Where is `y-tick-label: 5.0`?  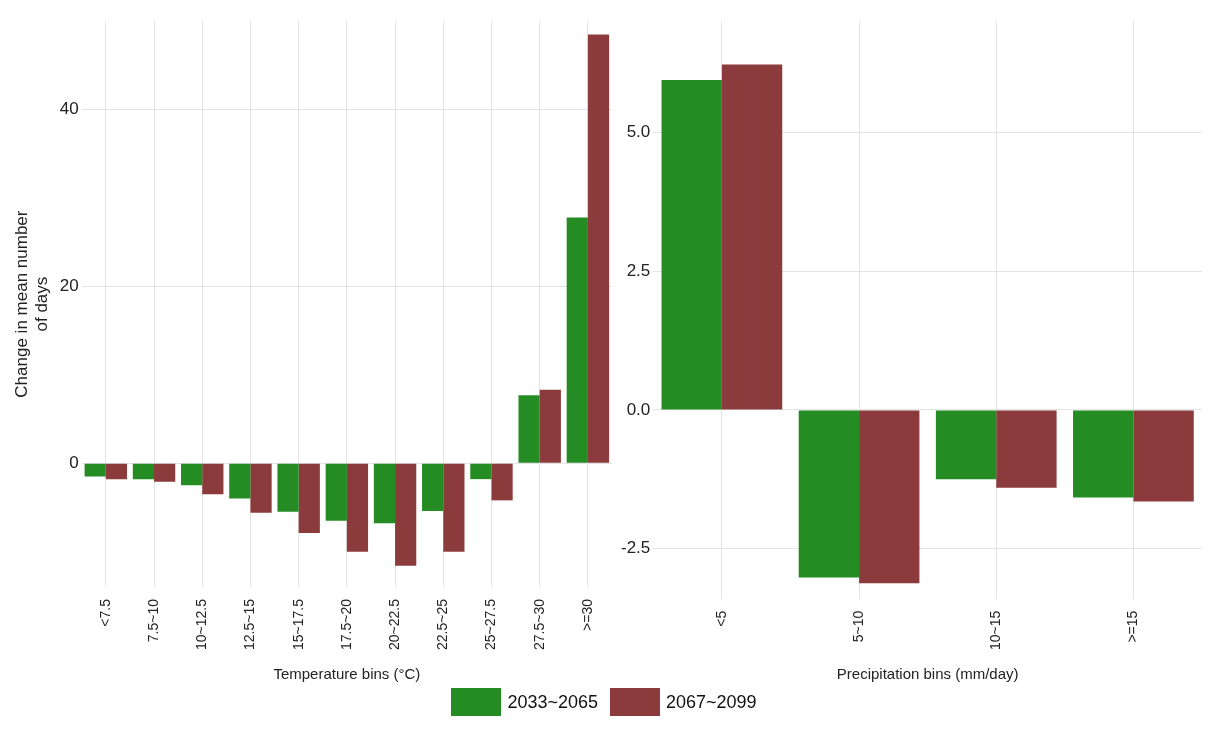 y-tick-label: 5.0 is located at coordinates (638, 131).